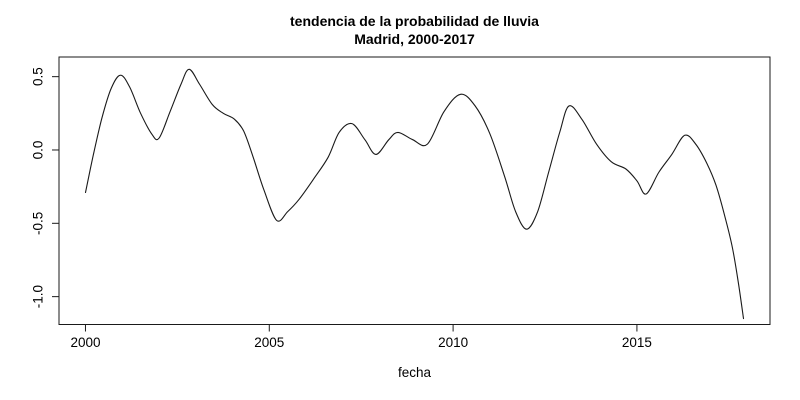 This screenshot has width=800, height=400. Describe the element at coordinates (38, 150) in the screenshot. I see `y-tick-label: 0.0` at that location.